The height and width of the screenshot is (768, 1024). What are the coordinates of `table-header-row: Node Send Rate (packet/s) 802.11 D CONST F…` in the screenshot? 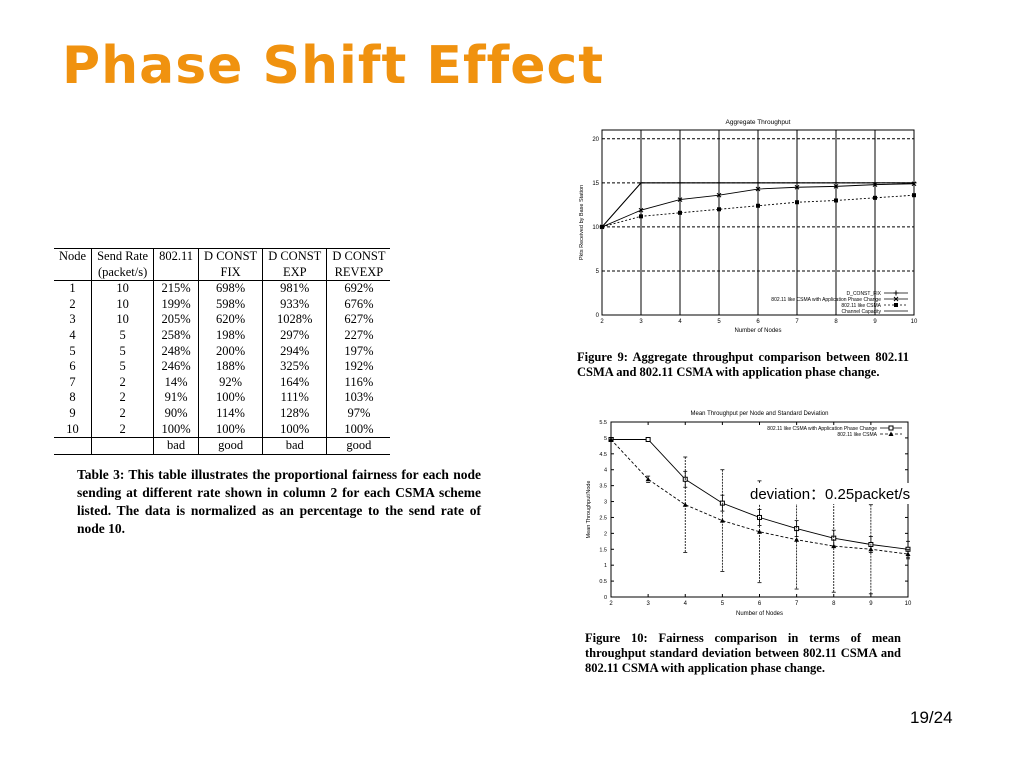 It's located at (222, 265).